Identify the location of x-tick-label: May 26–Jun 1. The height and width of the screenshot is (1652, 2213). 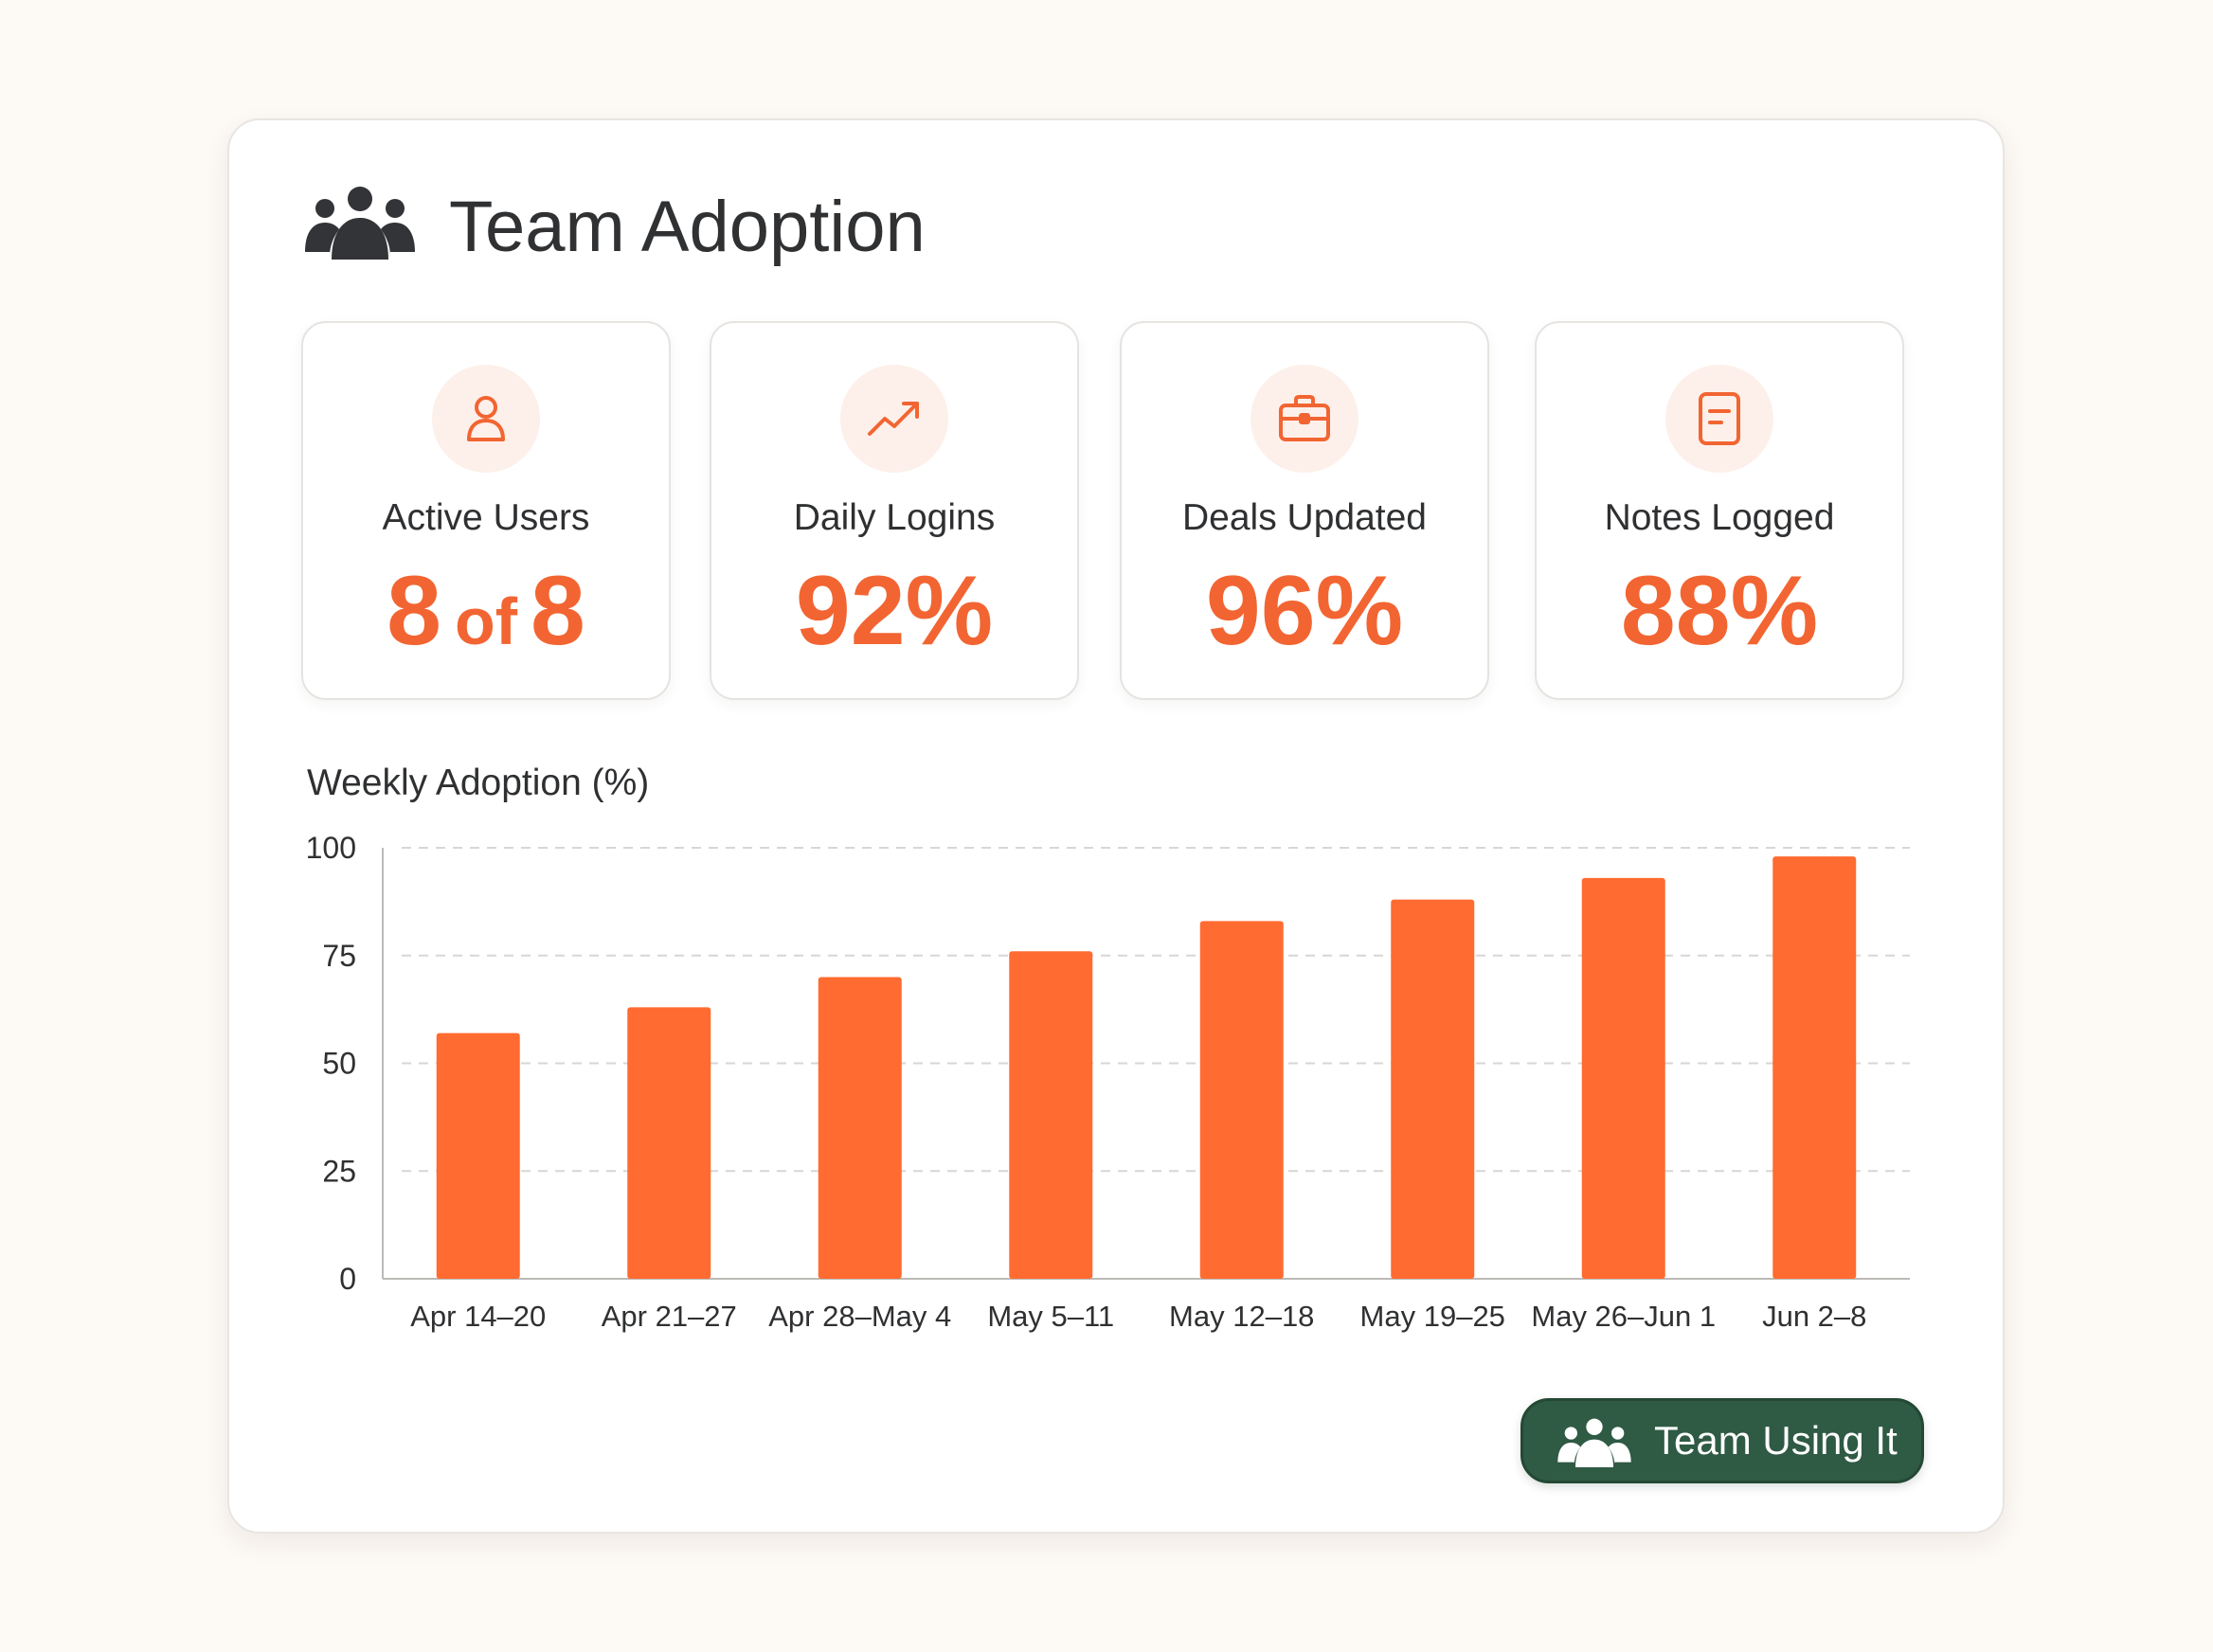
(1623, 1316).